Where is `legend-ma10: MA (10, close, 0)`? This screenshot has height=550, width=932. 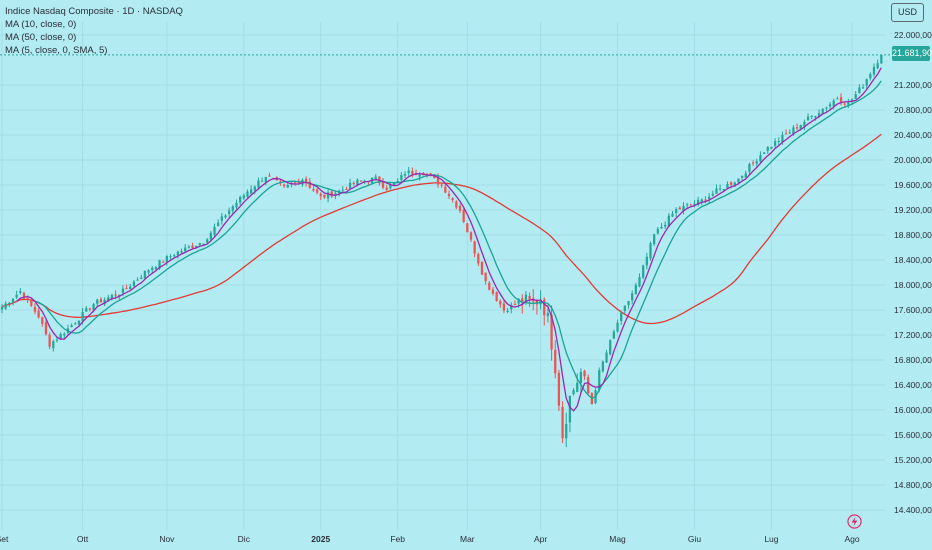 legend-ma10: MA (10, close, 0) is located at coordinates (41, 24).